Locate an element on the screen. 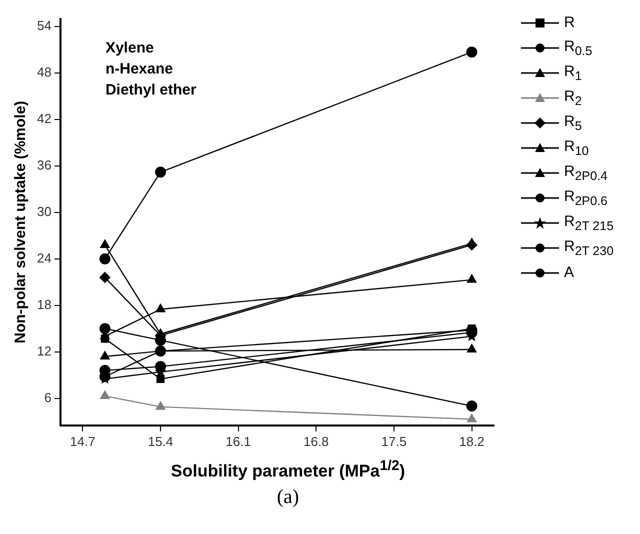 The image size is (640, 534). legend-label: R is located at coordinates (569, 22).